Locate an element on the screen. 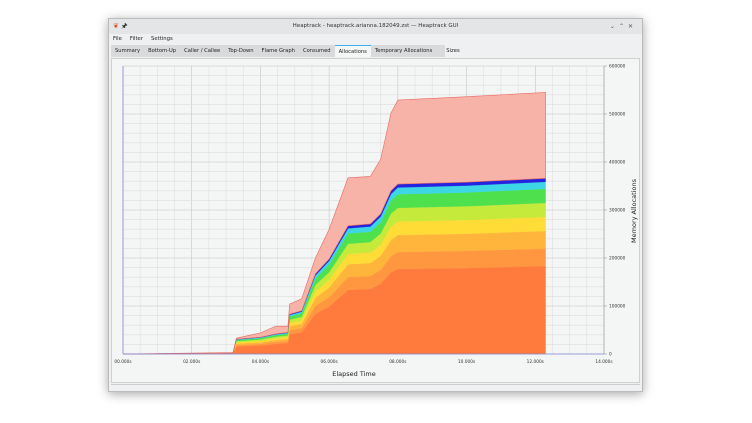  status-bar is located at coordinates (375, 386).